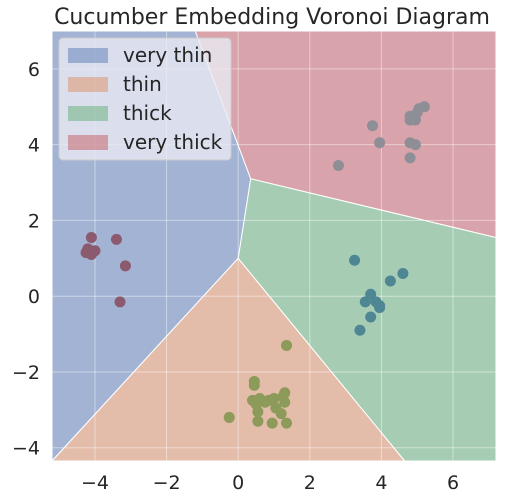 The image size is (513, 501). I want to click on y-tick-label: 2, so click(34, 221).